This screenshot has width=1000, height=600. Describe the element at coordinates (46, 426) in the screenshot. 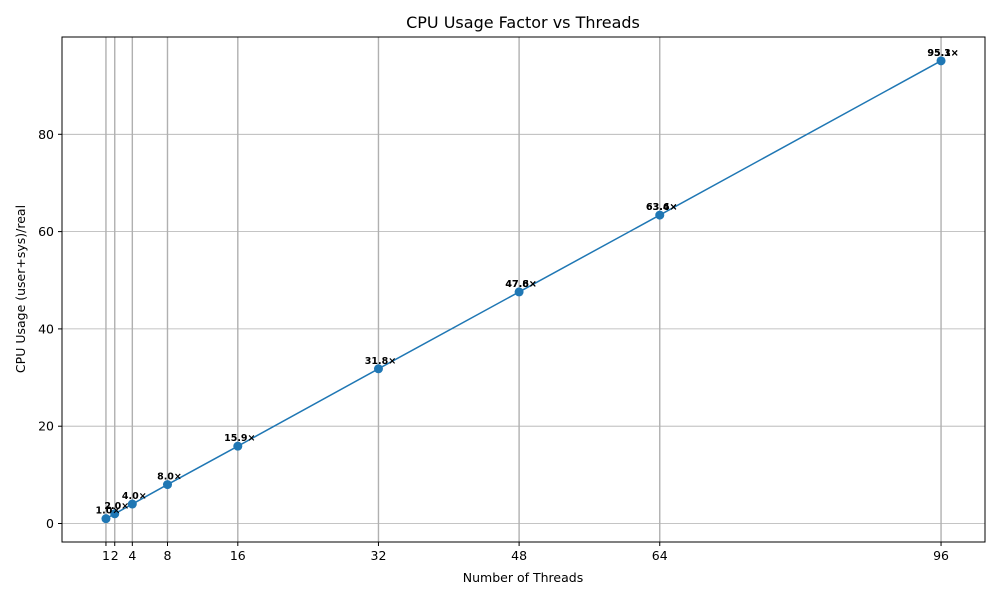

I see `y-tick-label: 20` at that location.